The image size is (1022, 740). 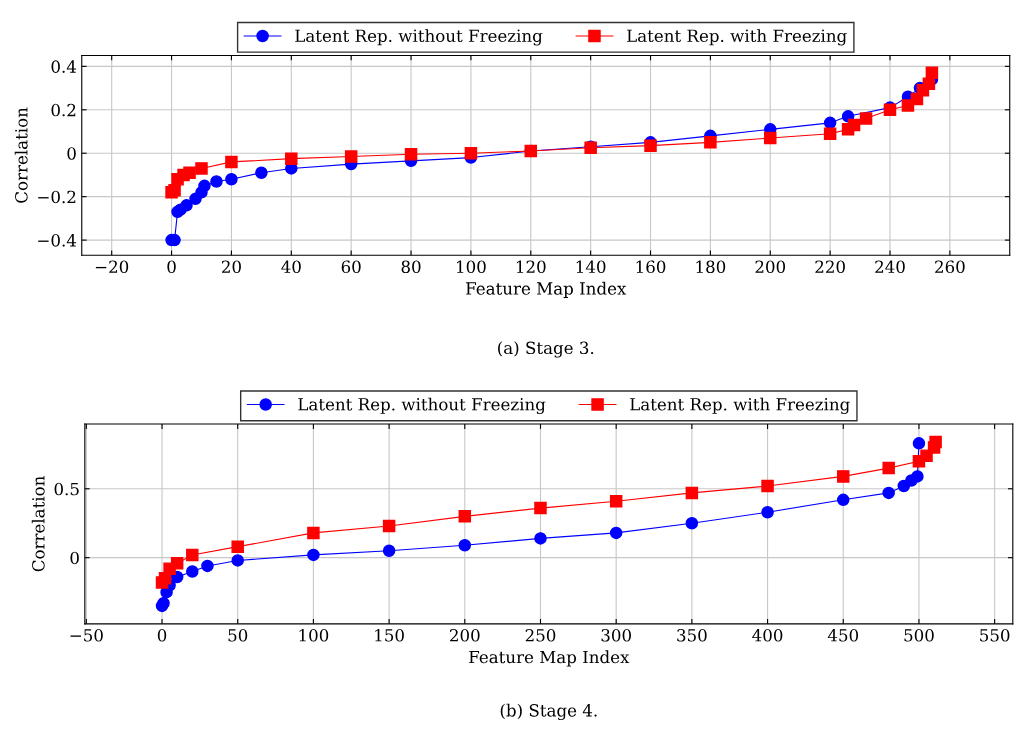 I want to click on x-tick-label: −50, so click(x=86, y=635).